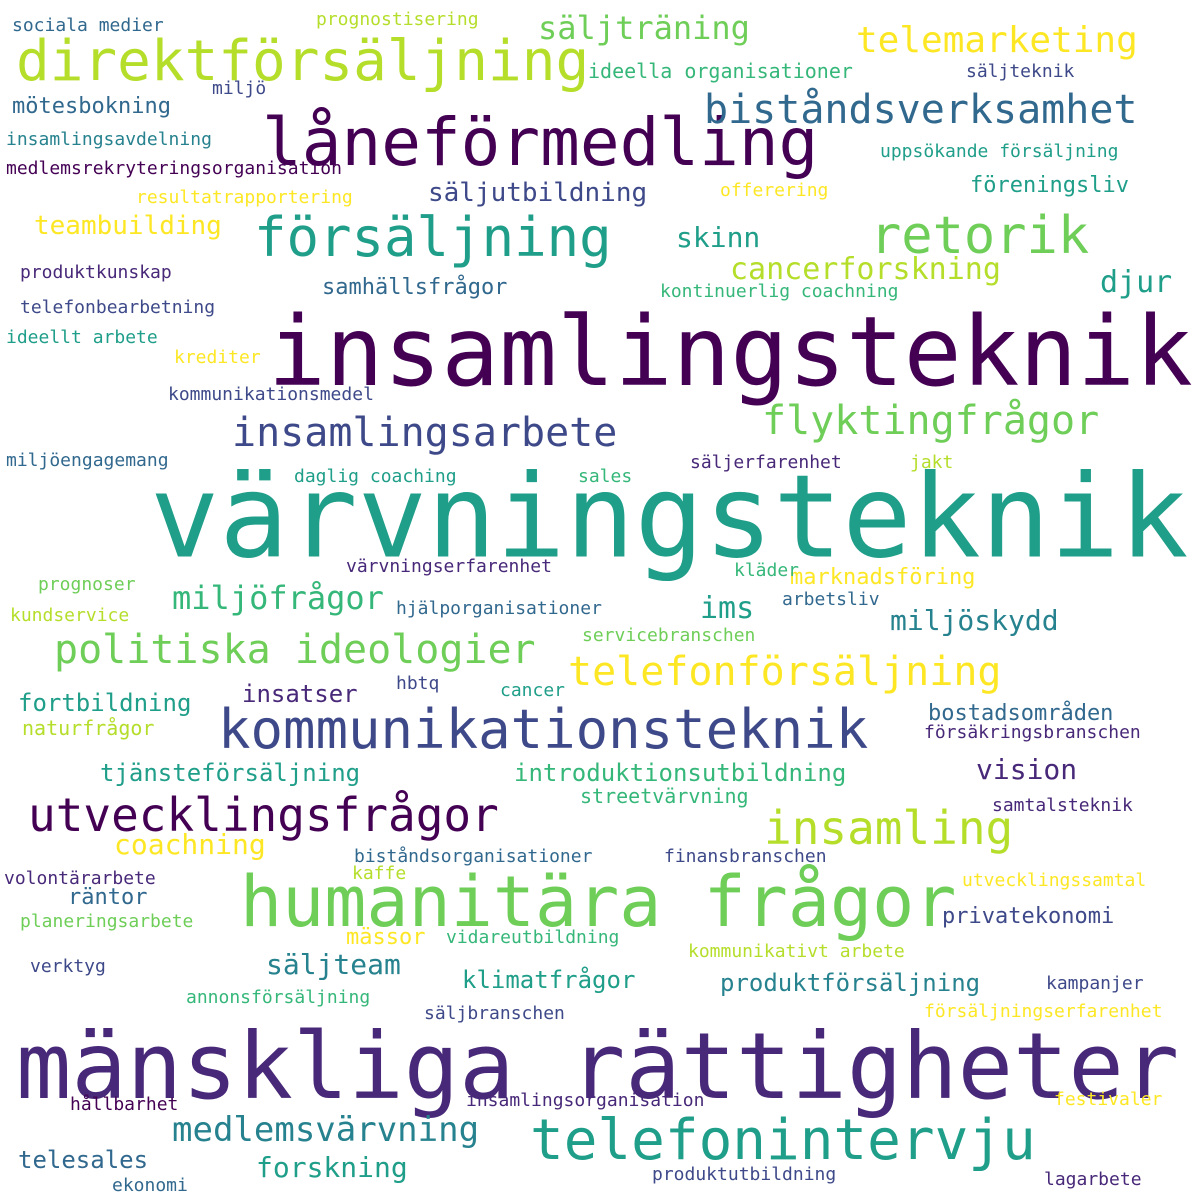  Describe the element at coordinates (669, 517) in the screenshot. I see `word-varvningsteknik: värvningsteknik` at that location.